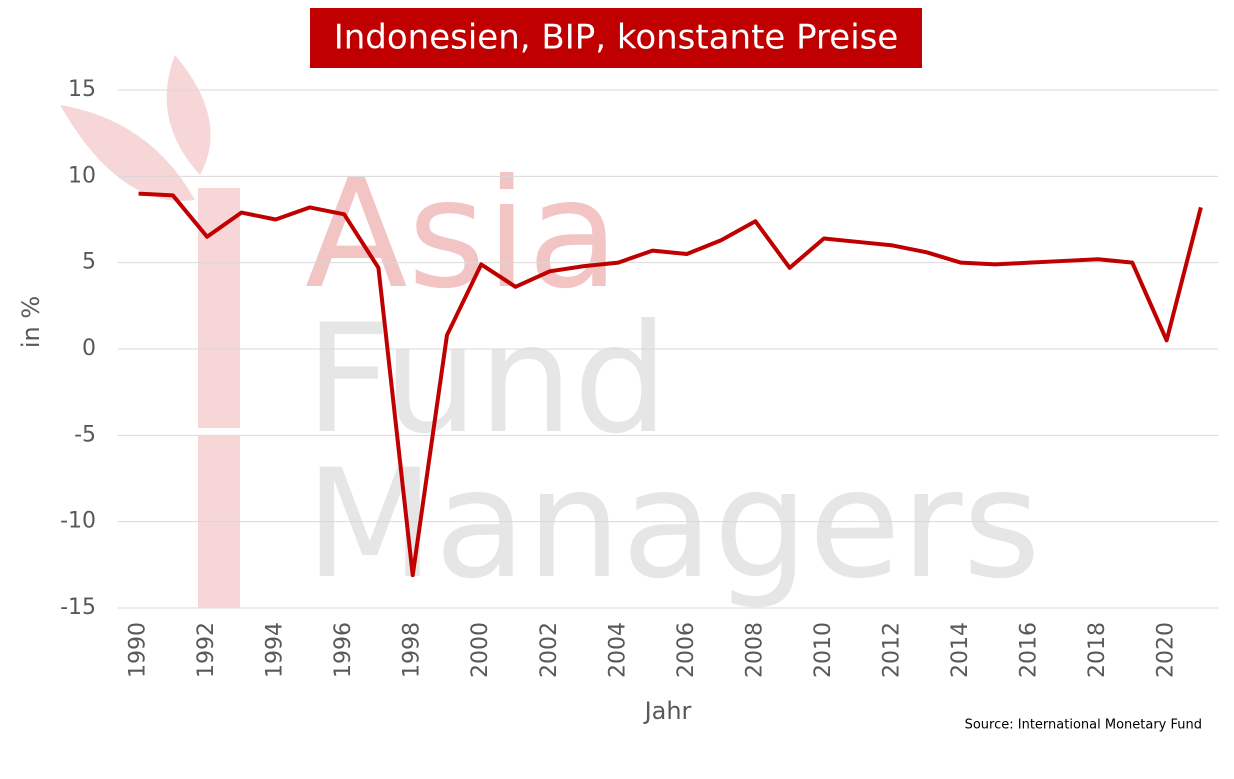 Image resolution: width=1234 pixels, height=779 pixels. Describe the element at coordinates (891, 650) in the screenshot. I see `x-tick-label: 2012` at that location.